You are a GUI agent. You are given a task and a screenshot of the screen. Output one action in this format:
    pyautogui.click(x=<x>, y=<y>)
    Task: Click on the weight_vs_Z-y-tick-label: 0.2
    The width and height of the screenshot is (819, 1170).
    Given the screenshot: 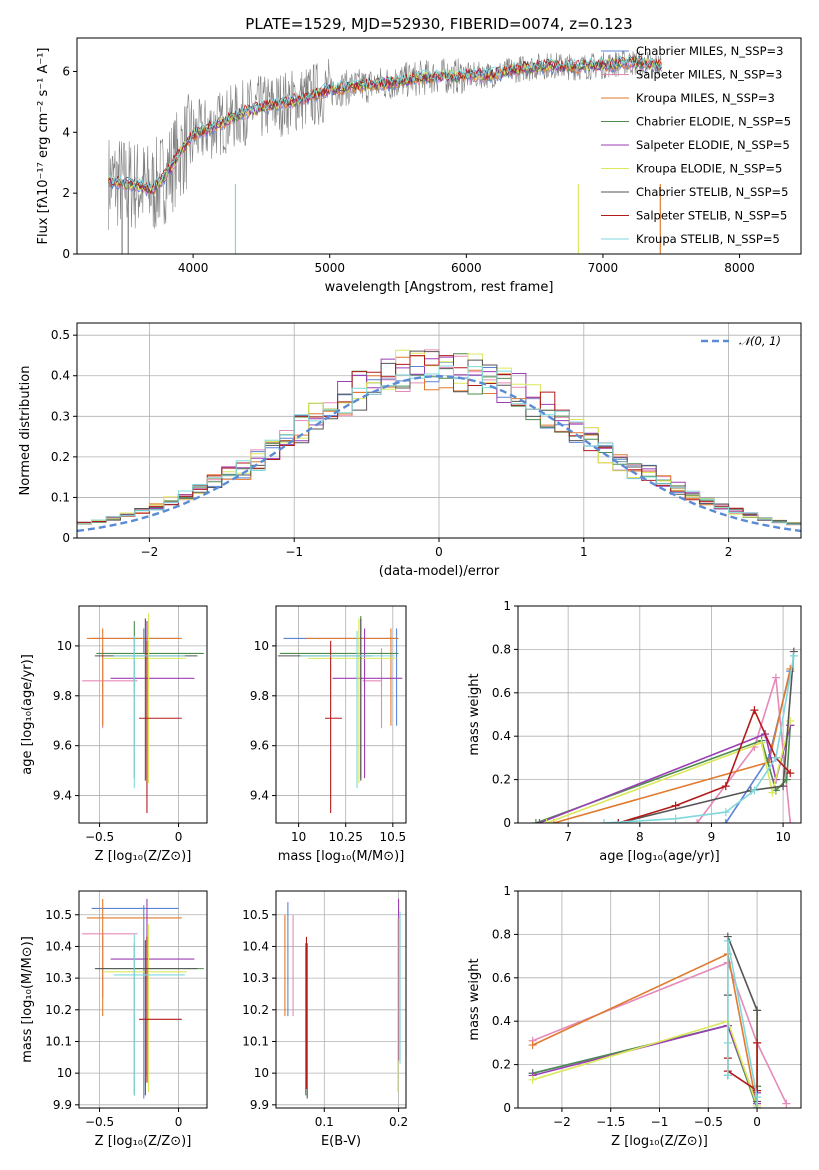 What is the action you would take?
    pyautogui.click(x=501, y=1065)
    